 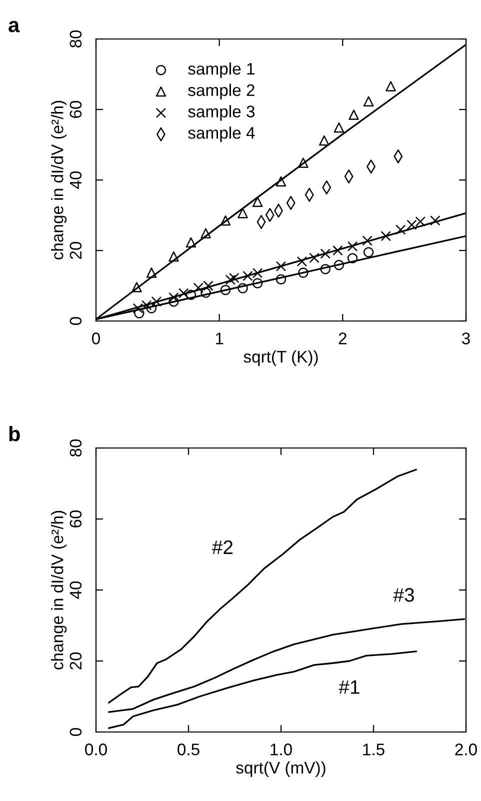 What do you see at coordinates (222, 547) in the screenshot?
I see `annotation: #2` at bounding box center [222, 547].